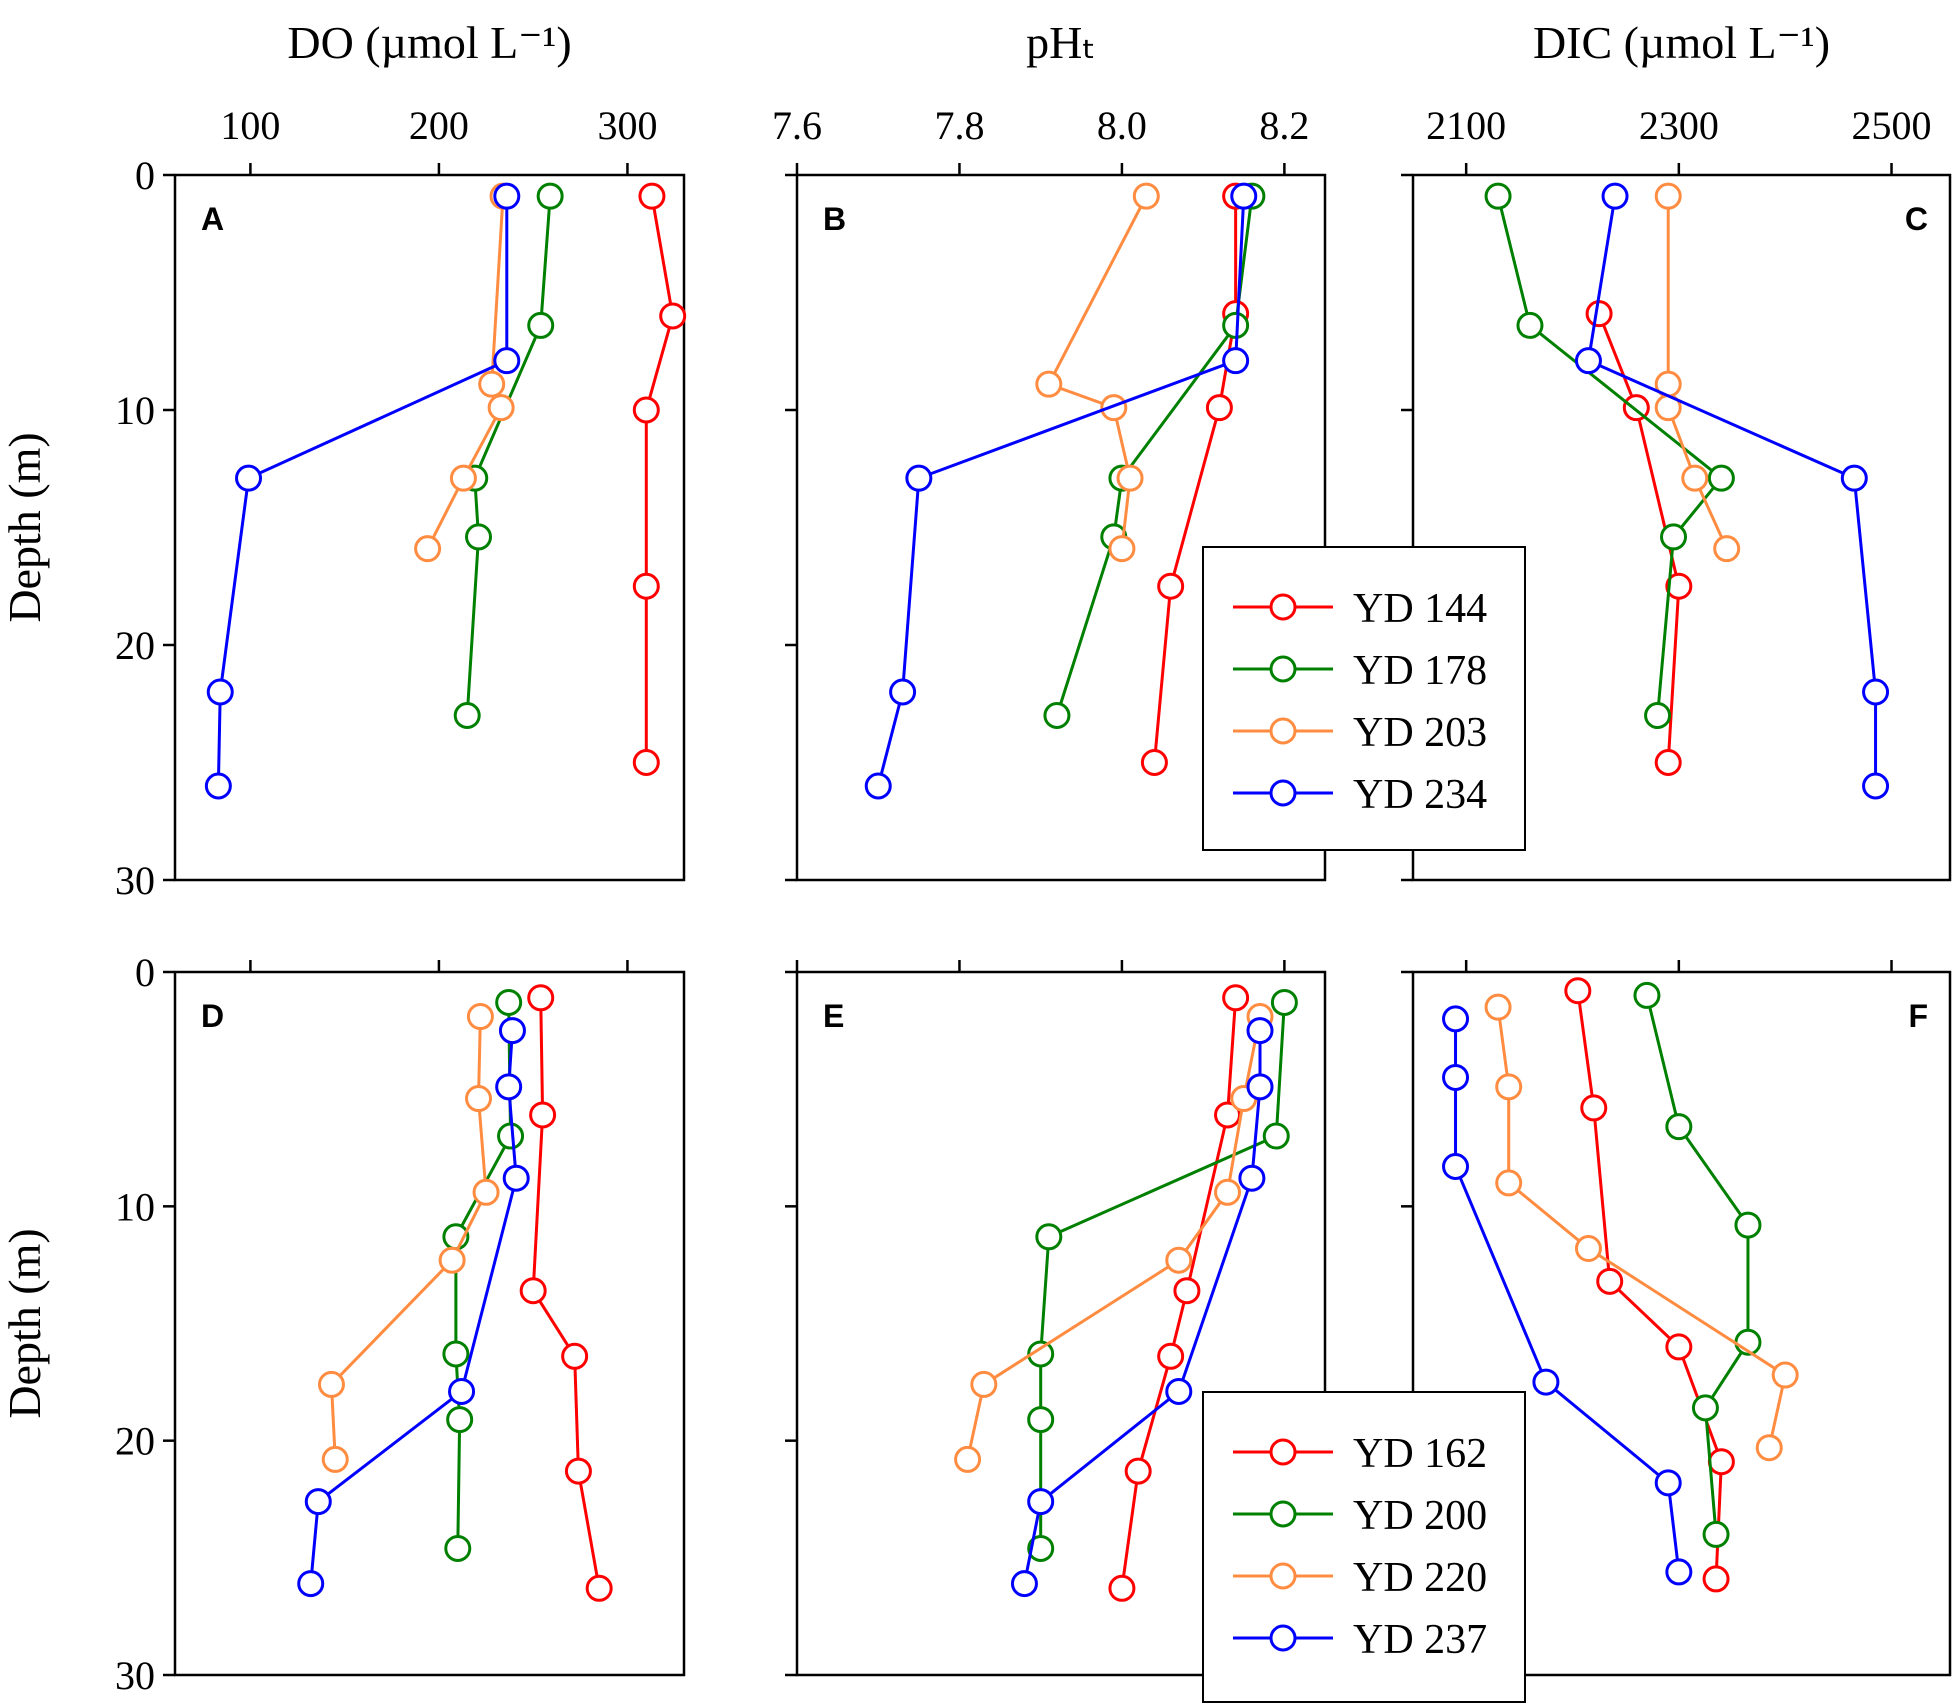  What do you see at coordinates (145, 972) in the screenshot?
I see `y-tick-label: 0` at bounding box center [145, 972].